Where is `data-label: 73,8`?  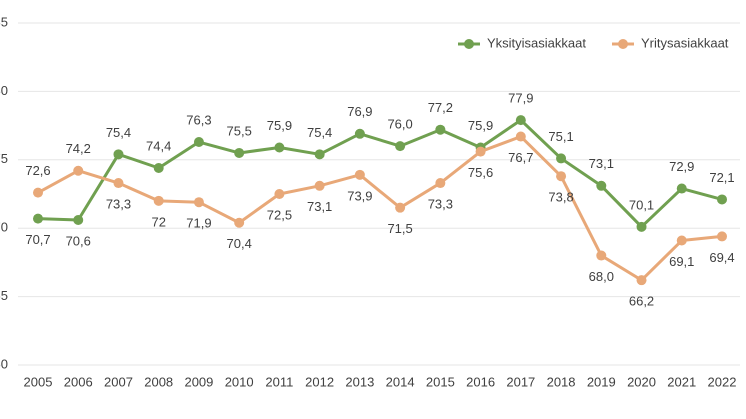
data-label: 73,8 is located at coordinates (560, 197).